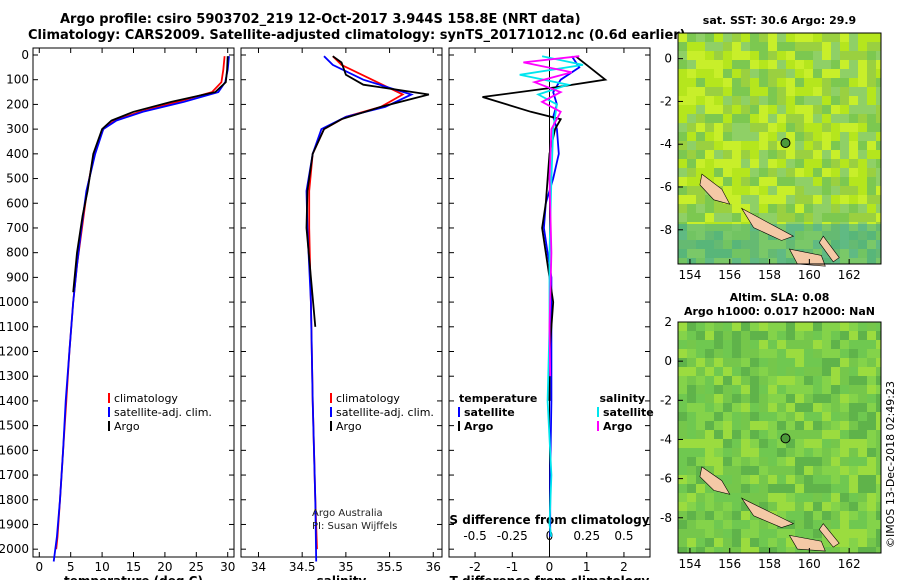  What do you see at coordinates (474, 536) in the screenshot?
I see `x2tick-label: -0.5` at bounding box center [474, 536].